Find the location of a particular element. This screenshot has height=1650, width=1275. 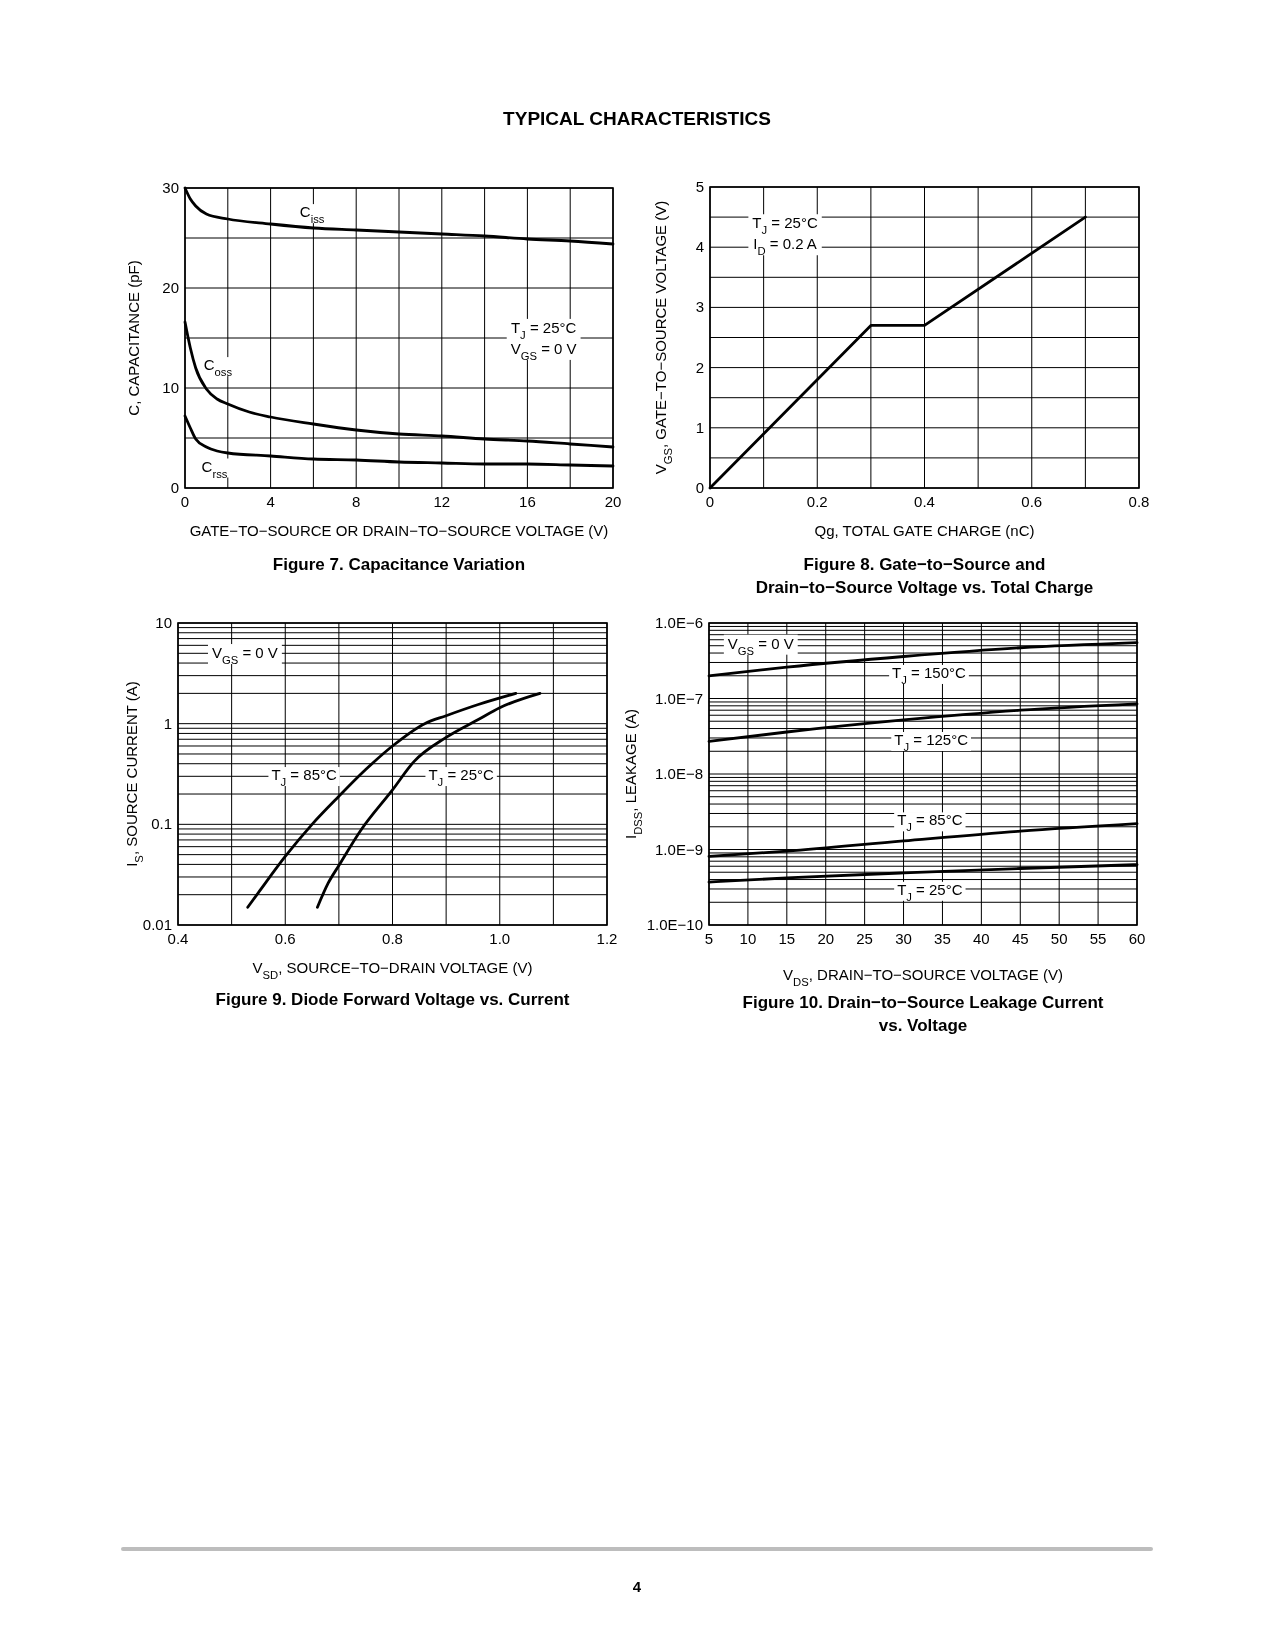

x-tick-label: 16 is located at coordinates (527, 501).